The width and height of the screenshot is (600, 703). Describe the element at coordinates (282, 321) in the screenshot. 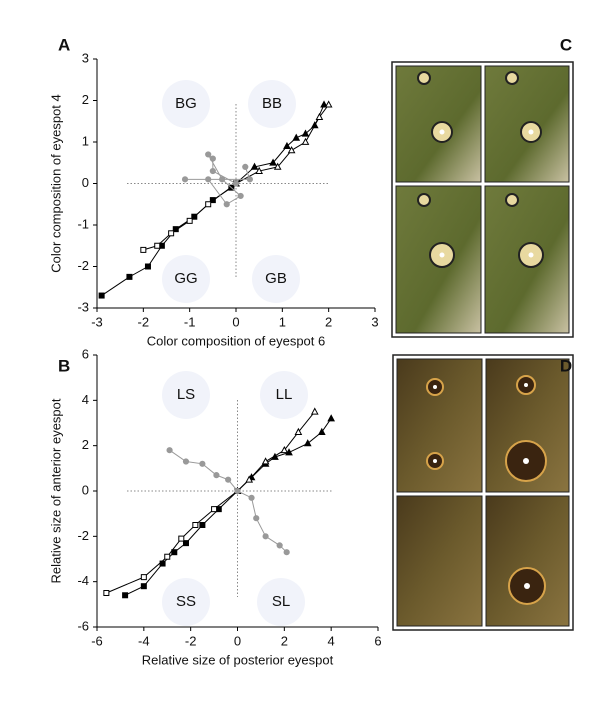

I see `x-tick-label: 1` at that location.